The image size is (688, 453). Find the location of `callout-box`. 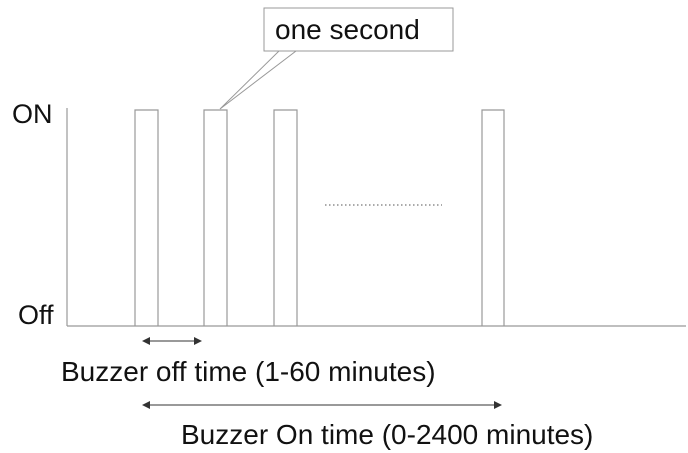

callout-box is located at coordinates (358, 29).